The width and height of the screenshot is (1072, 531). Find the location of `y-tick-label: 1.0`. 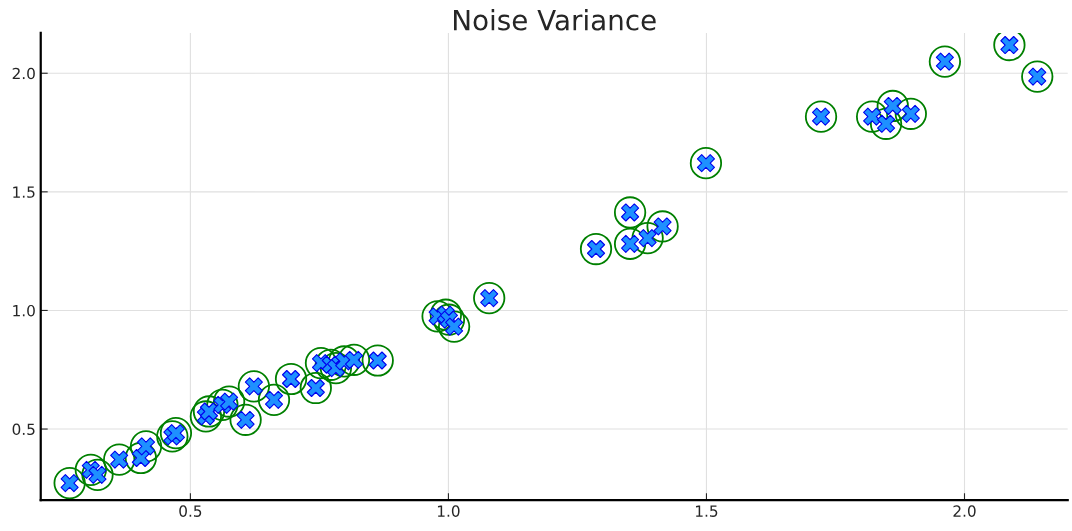

y-tick-label: 1.0 is located at coordinates (24, 310).